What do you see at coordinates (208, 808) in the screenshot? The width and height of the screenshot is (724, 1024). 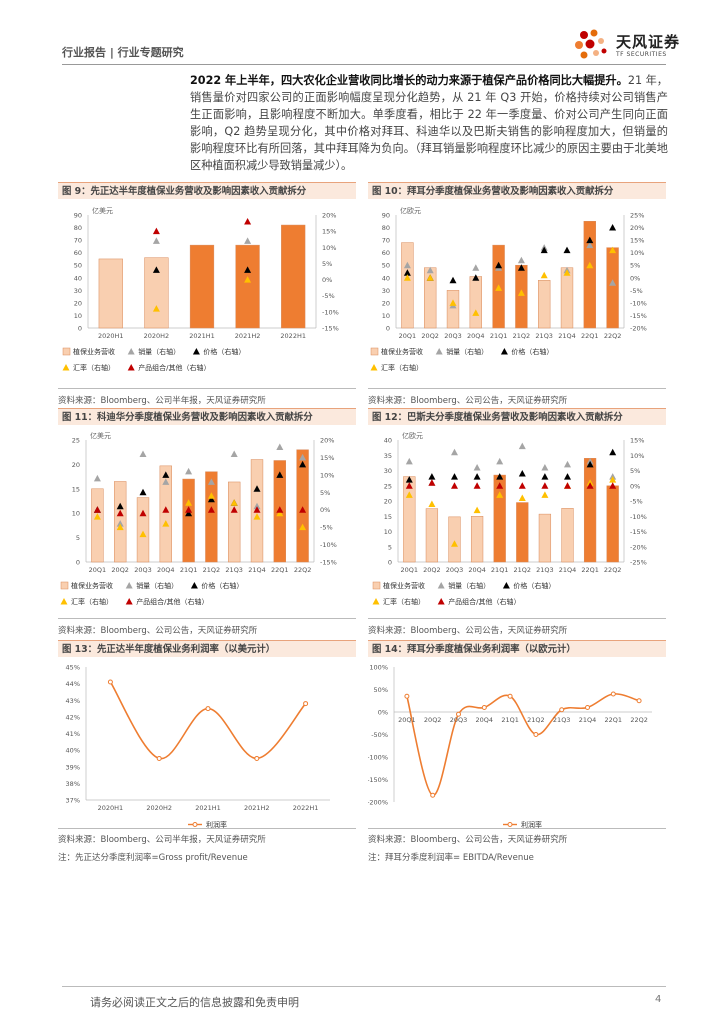 I see `x-tick-label: 2021H1` at bounding box center [208, 808].